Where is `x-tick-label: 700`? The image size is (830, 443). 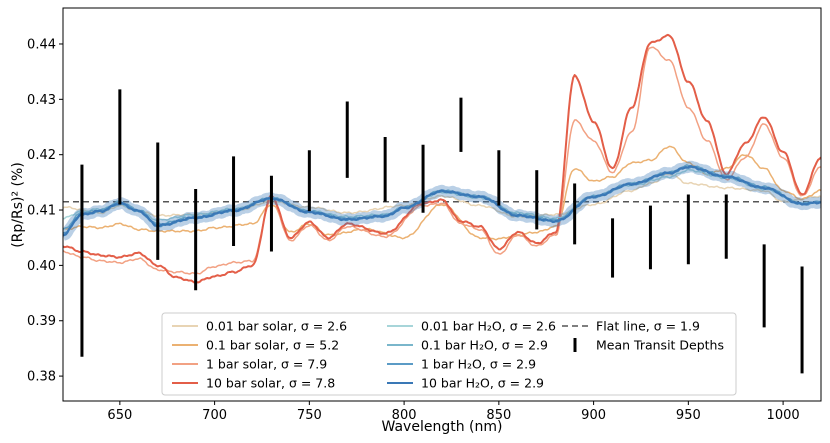 x-tick-label: 700 is located at coordinates (214, 415).